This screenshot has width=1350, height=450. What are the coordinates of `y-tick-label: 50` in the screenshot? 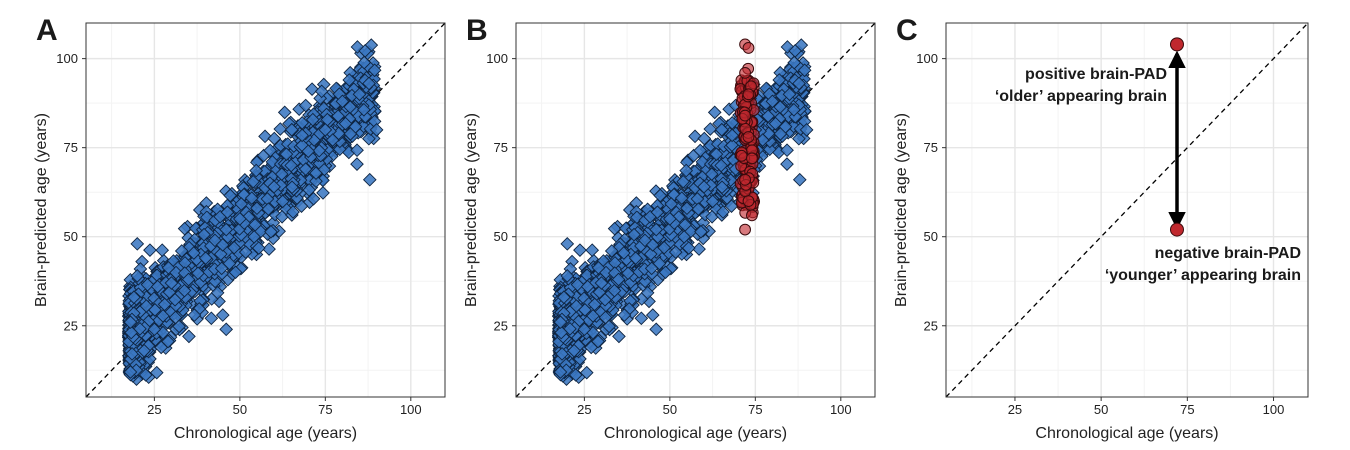 It's located at (71, 236).